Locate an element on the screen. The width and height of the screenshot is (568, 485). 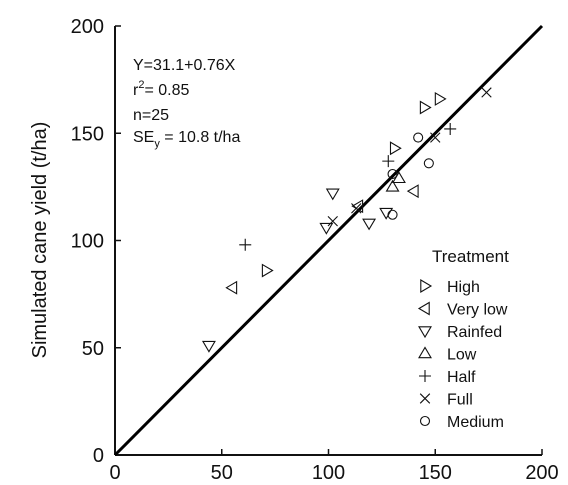
legend-label-high: High is located at coordinates (463, 287).